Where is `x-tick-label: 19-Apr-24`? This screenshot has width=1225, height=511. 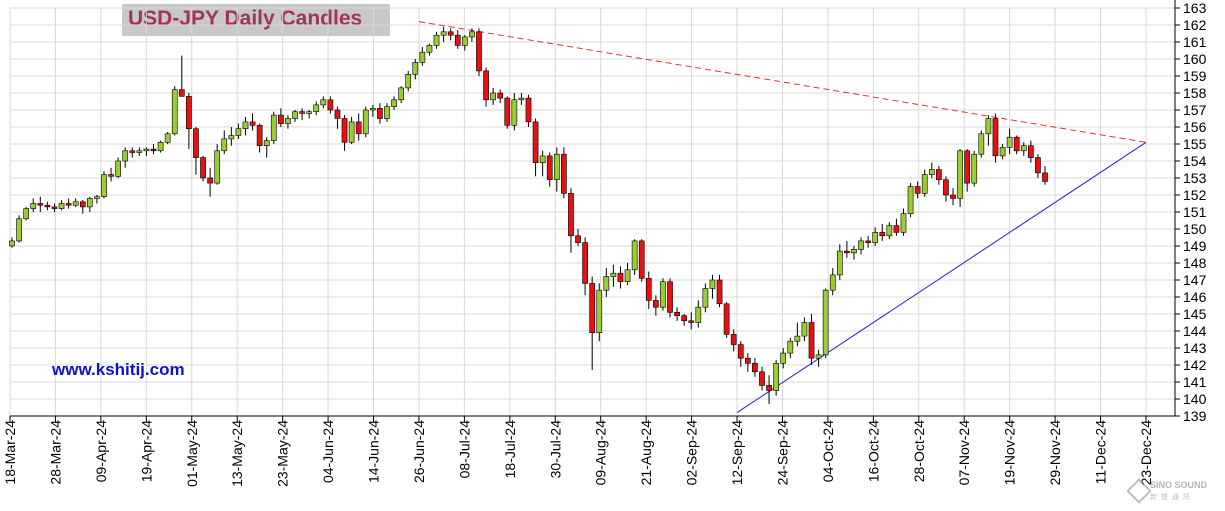 x-tick-label: 19-Apr-24 is located at coordinates (146, 451).